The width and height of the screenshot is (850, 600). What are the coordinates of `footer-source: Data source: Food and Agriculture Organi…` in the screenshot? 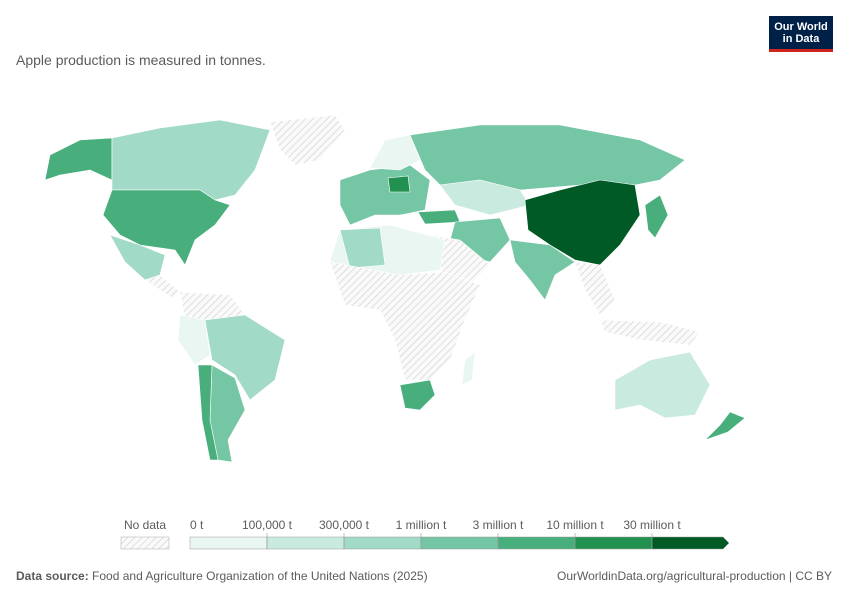 It's located at (222, 576).